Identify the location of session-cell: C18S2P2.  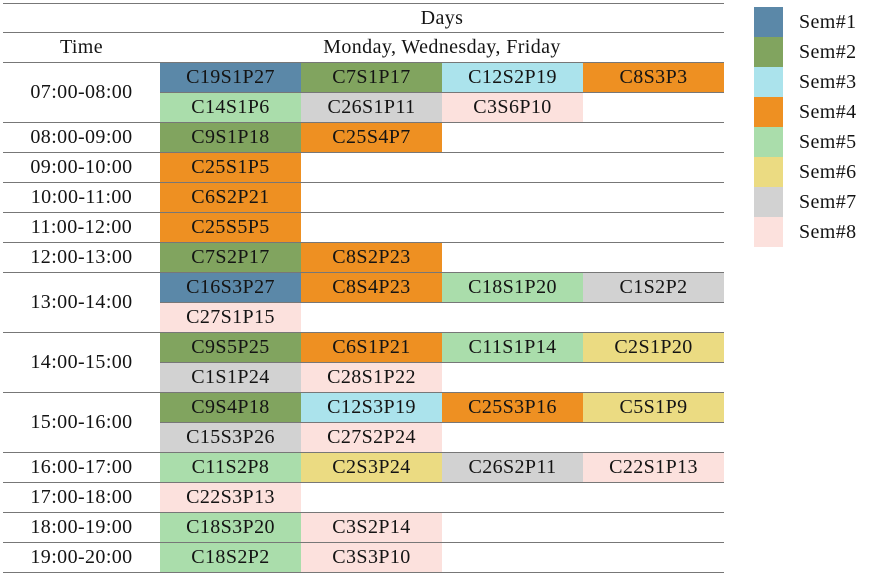
(230, 558).